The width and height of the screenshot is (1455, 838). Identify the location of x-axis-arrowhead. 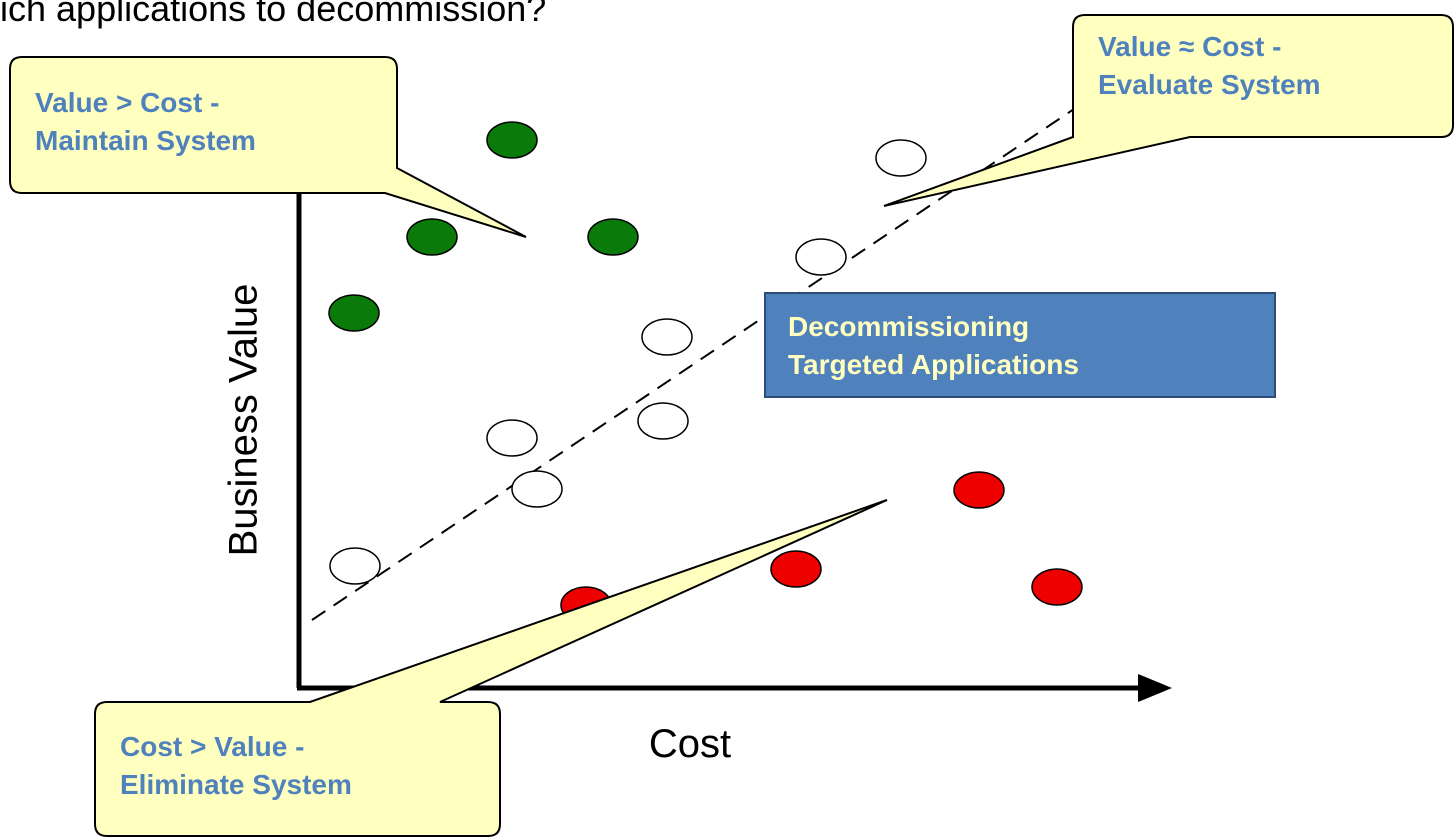
(1155, 688).